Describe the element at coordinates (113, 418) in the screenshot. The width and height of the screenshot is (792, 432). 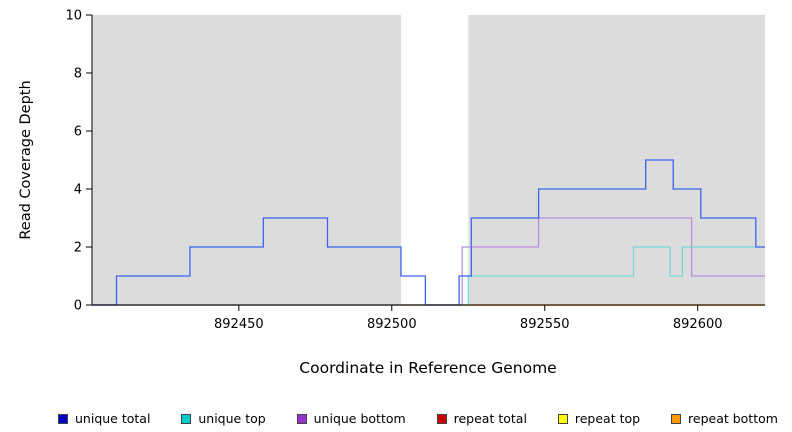
I see `legend-label: unique total` at that location.